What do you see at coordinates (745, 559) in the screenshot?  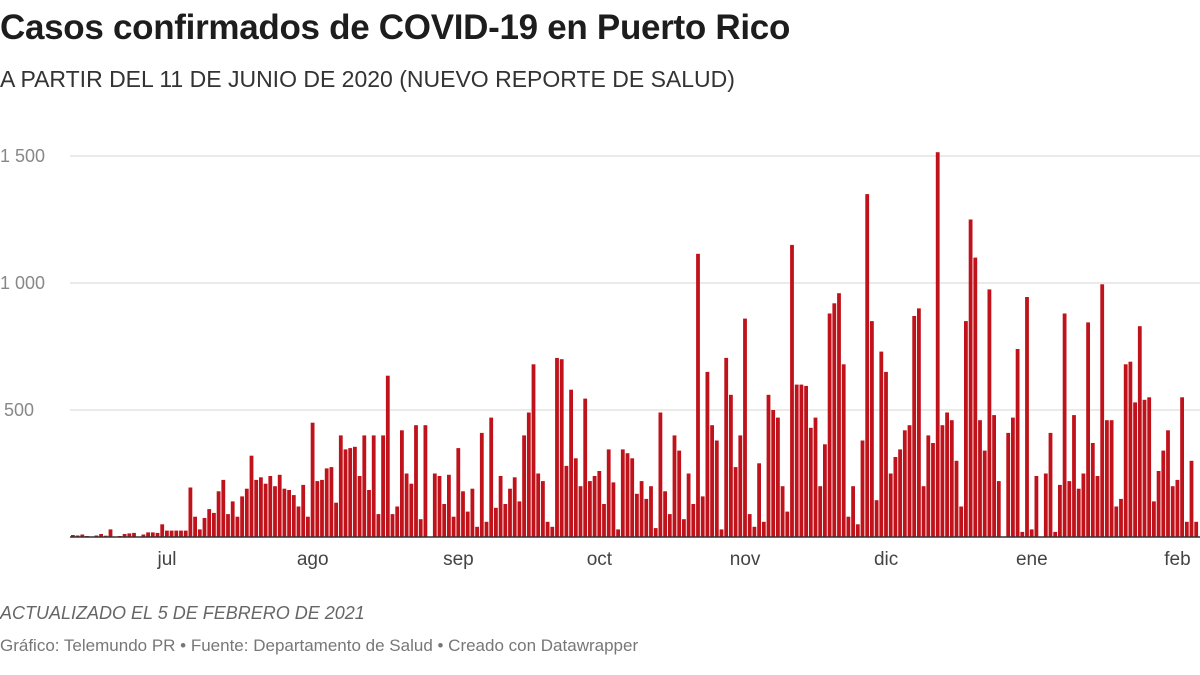 I see `x-tick-label: nov` at bounding box center [745, 559].